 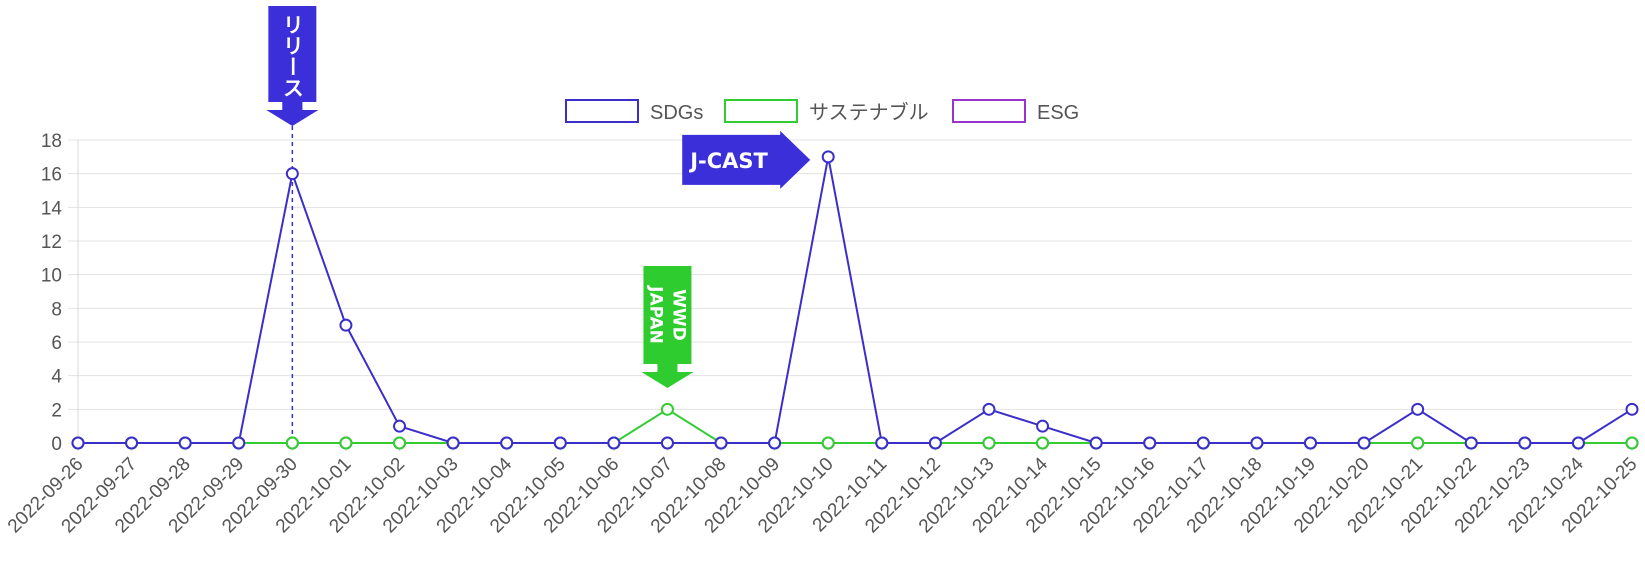 I want to click on legend-label: ESG, so click(x=1058, y=113).